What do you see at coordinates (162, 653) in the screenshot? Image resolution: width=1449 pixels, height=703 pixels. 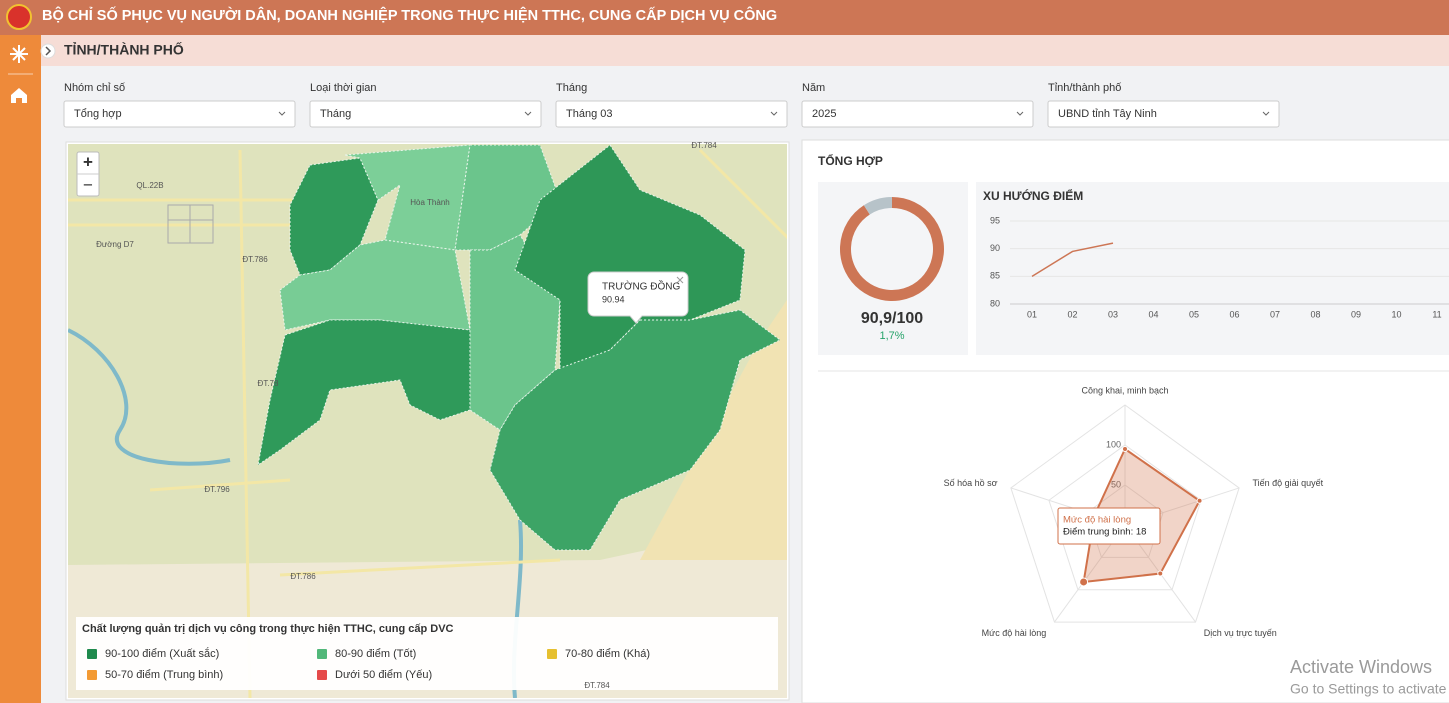 I see `legend-label: 90-100 điểm (Xuất sắc)` at bounding box center [162, 653].